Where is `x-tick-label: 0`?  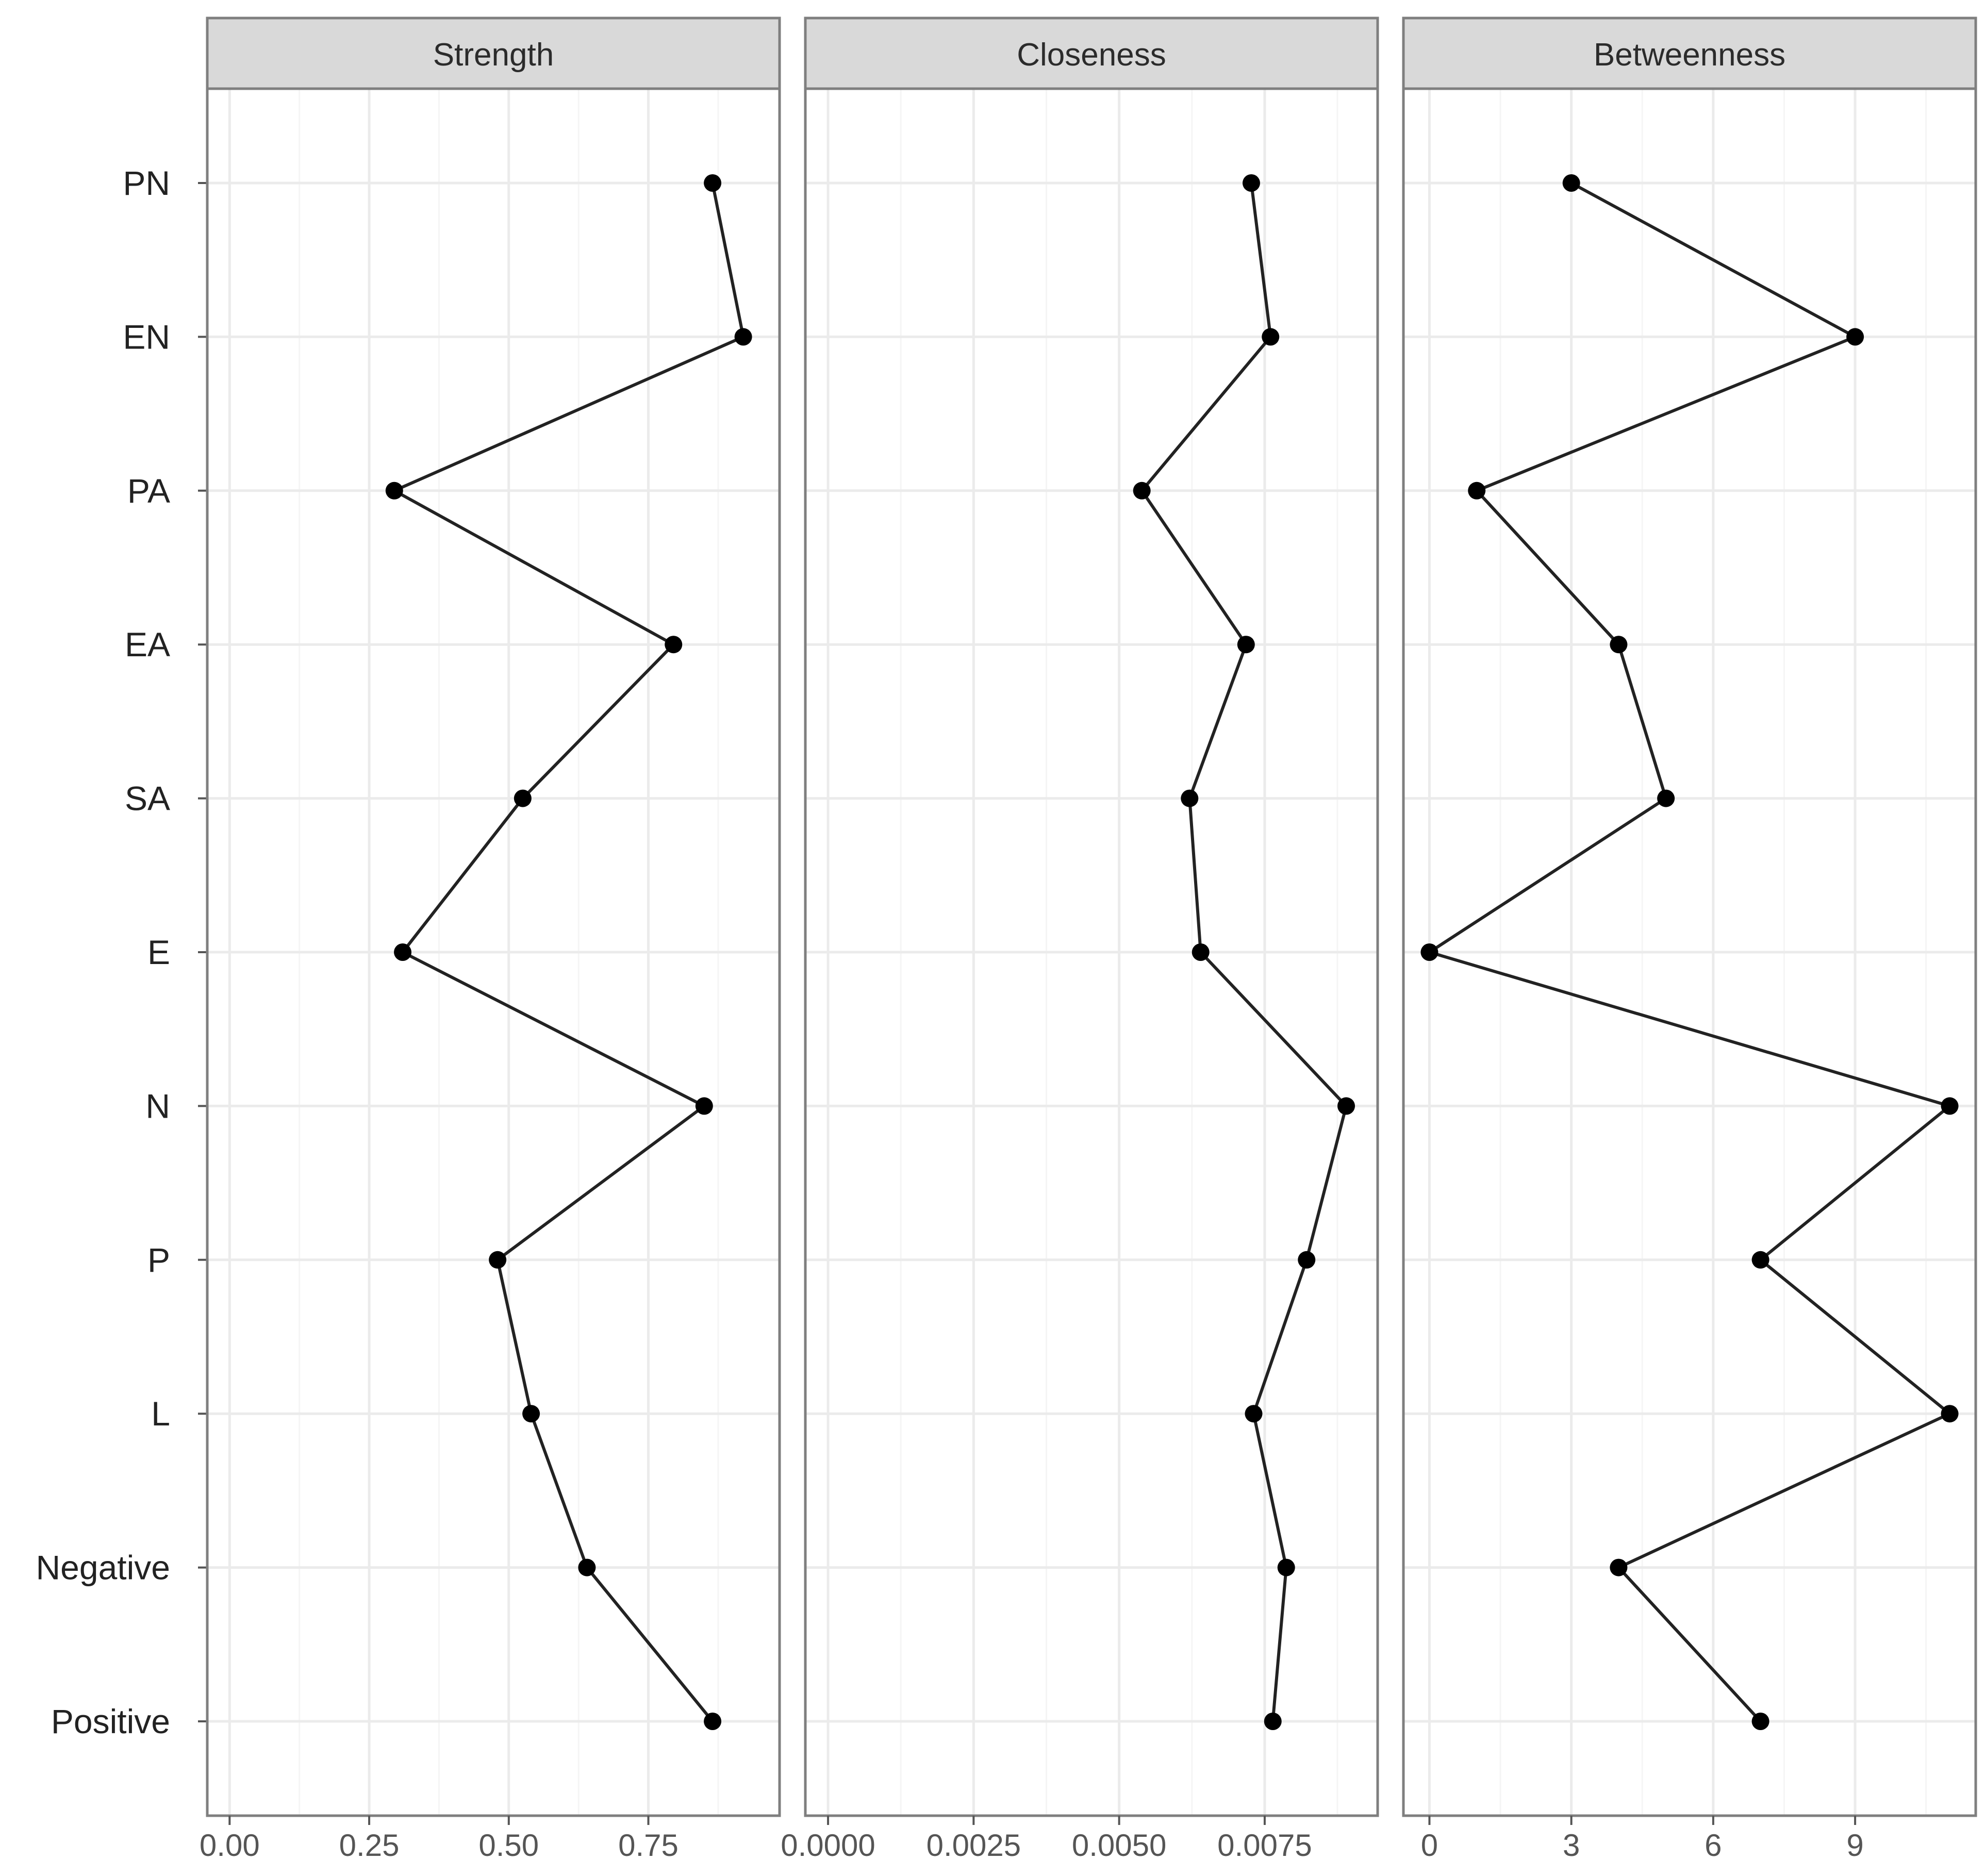
x-tick-label: 0 is located at coordinates (1429, 1845).